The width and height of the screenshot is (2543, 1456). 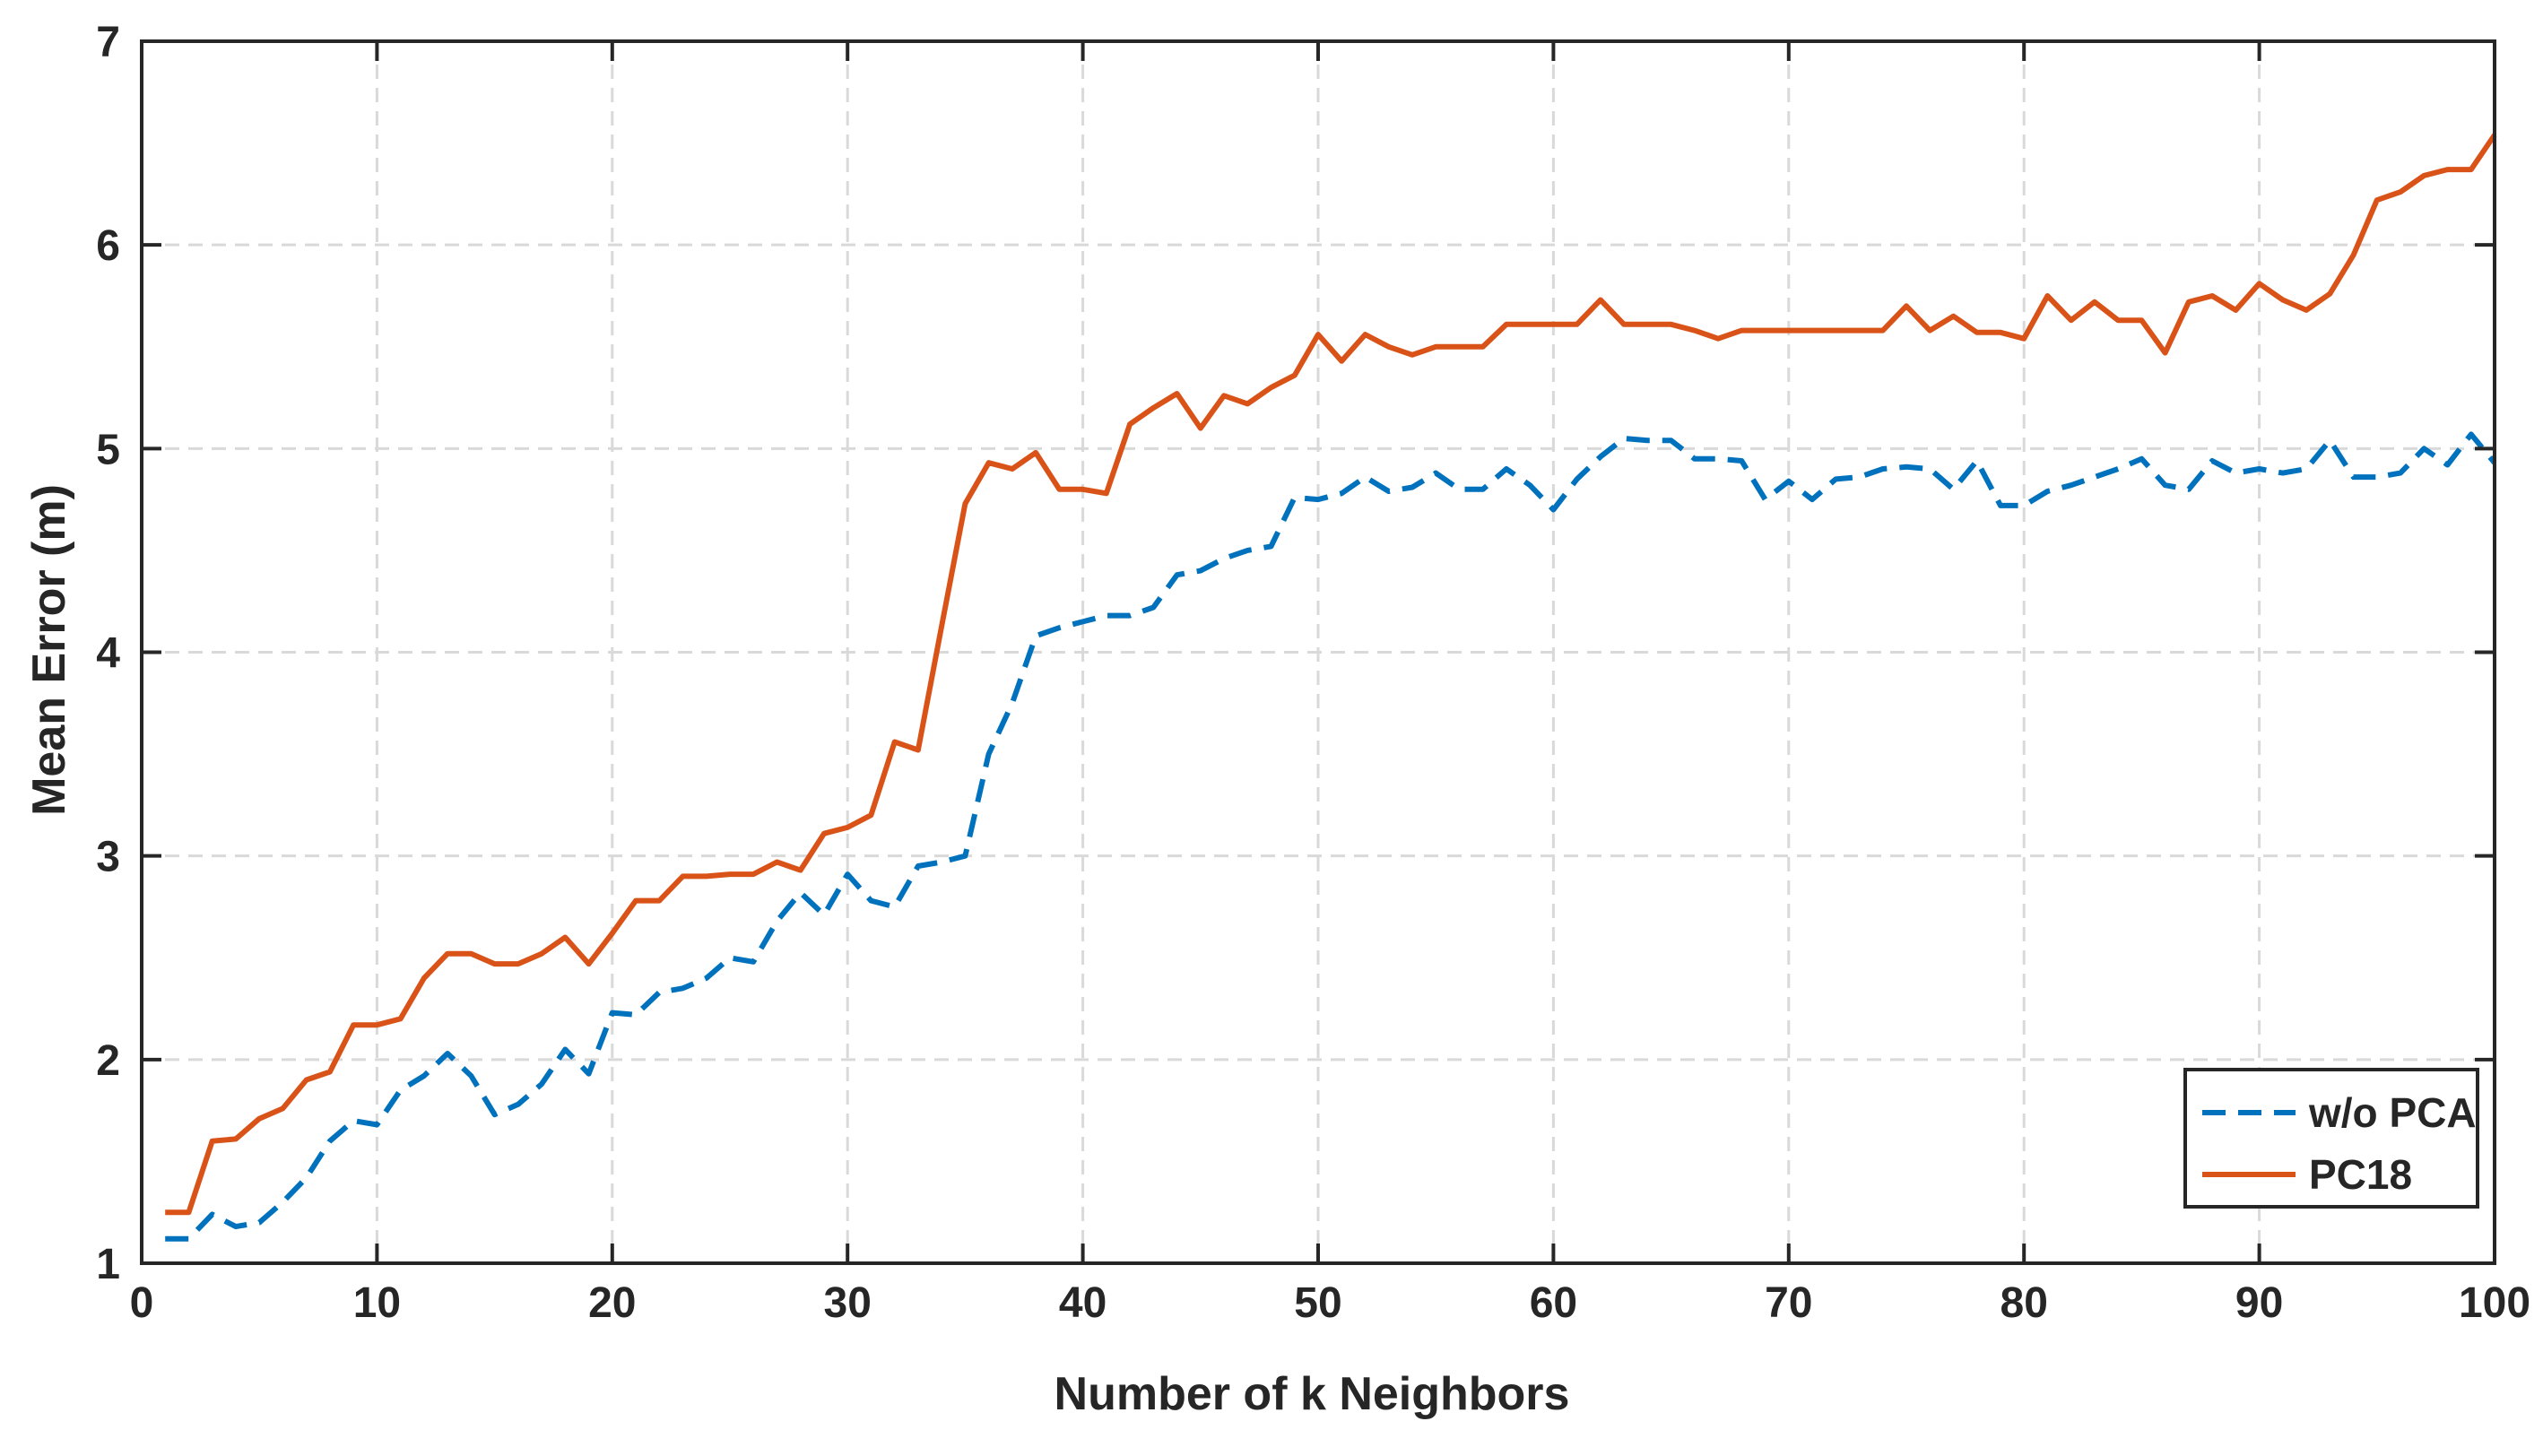 I want to click on y-tick-label: 7, so click(x=108, y=42).